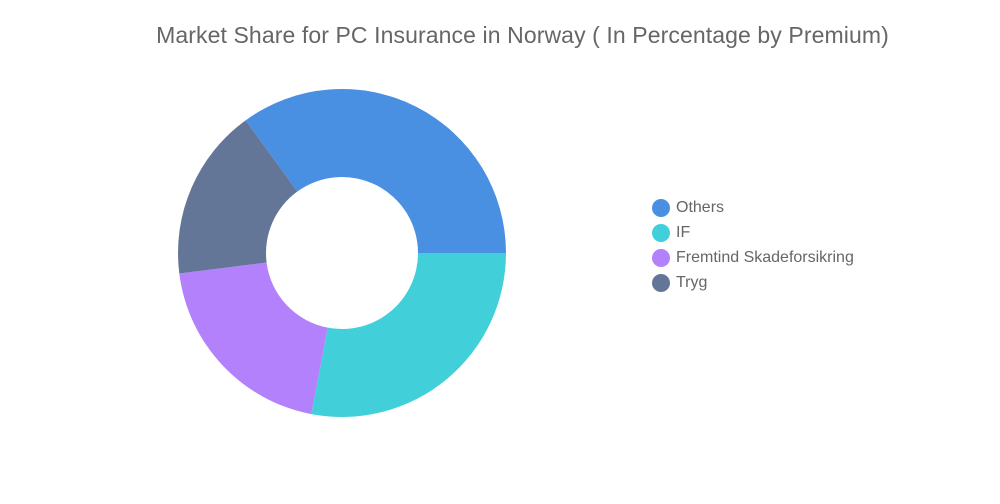 The image size is (1000, 504). I want to click on legend-item-others: Others, so click(753, 207).